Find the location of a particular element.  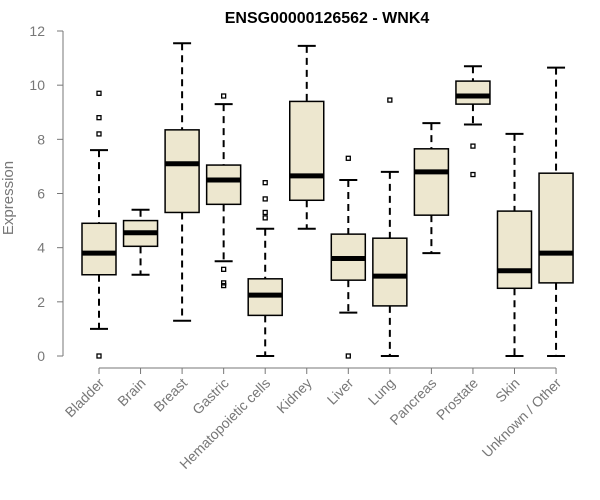

x-tick-label: Brain is located at coordinates (131, 392).